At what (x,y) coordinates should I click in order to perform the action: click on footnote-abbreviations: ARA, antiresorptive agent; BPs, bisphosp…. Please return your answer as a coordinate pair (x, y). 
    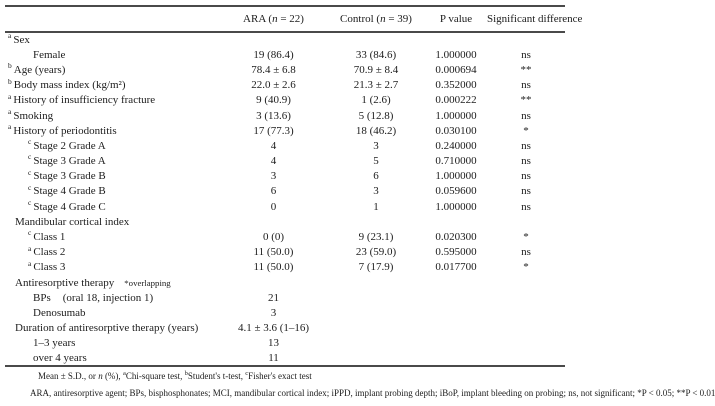
    Looking at the image, I should click on (372, 393).